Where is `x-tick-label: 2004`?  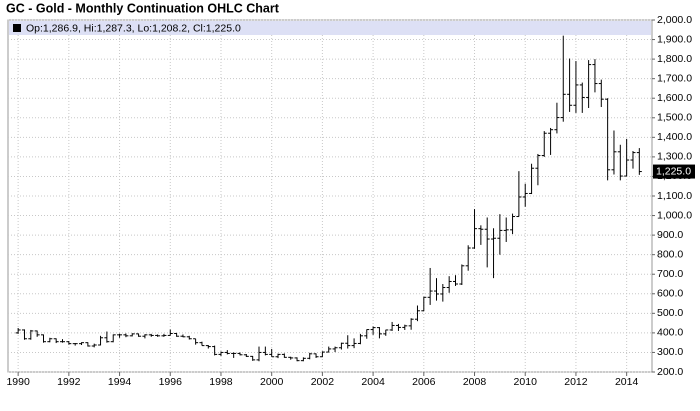
x-tick-label: 2004 is located at coordinates (373, 382).